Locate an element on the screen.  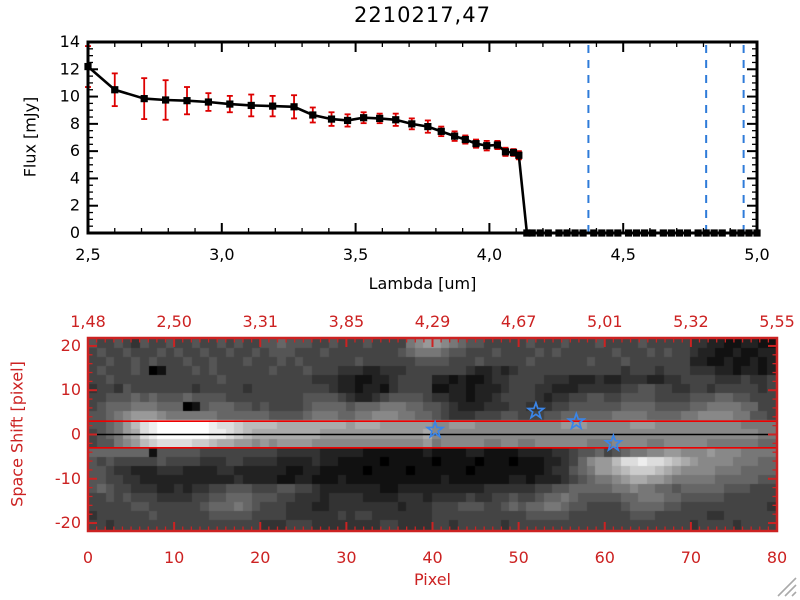
wavelength-guide-lines is located at coordinates (666, 137).